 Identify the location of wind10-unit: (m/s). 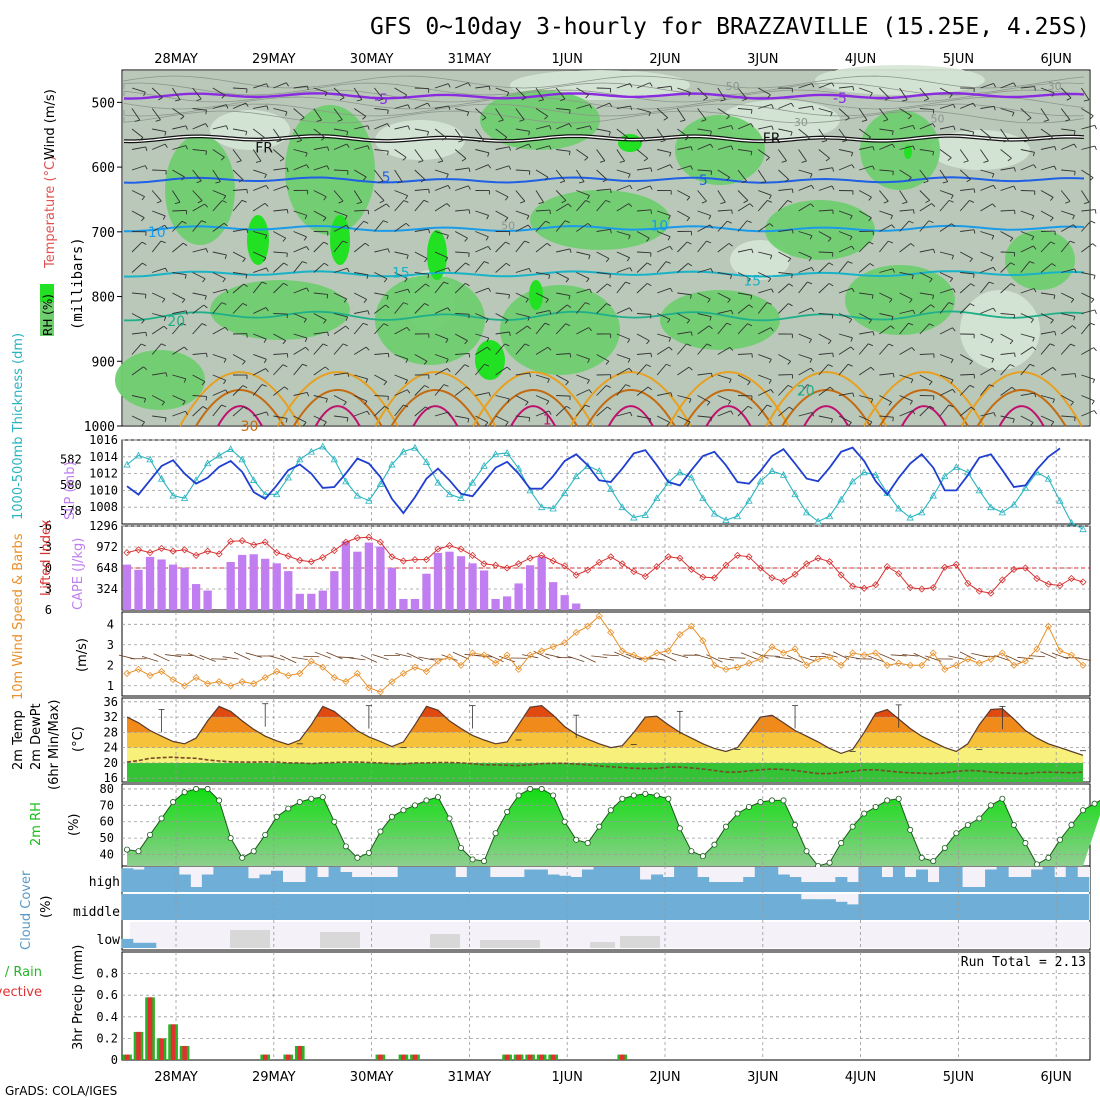
(82, 655).